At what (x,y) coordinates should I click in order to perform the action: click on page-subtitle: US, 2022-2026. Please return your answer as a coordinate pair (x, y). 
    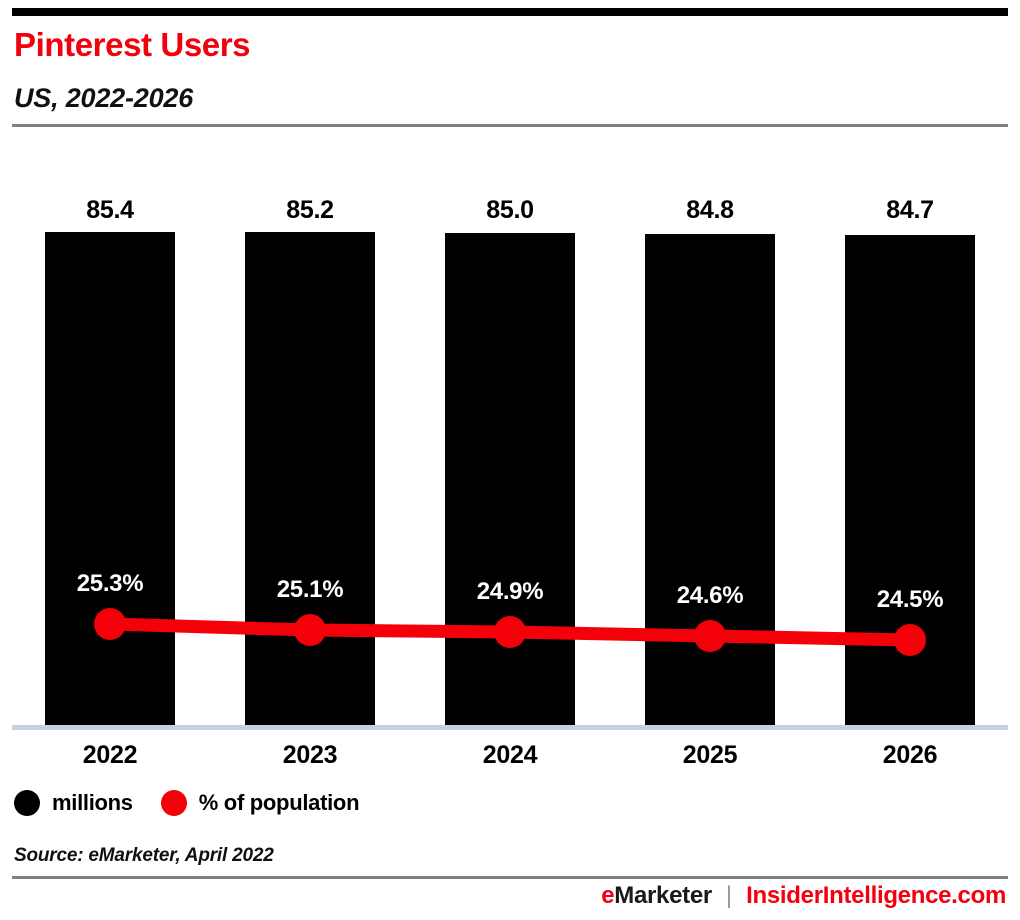
    Looking at the image, I should click on (104, 98).